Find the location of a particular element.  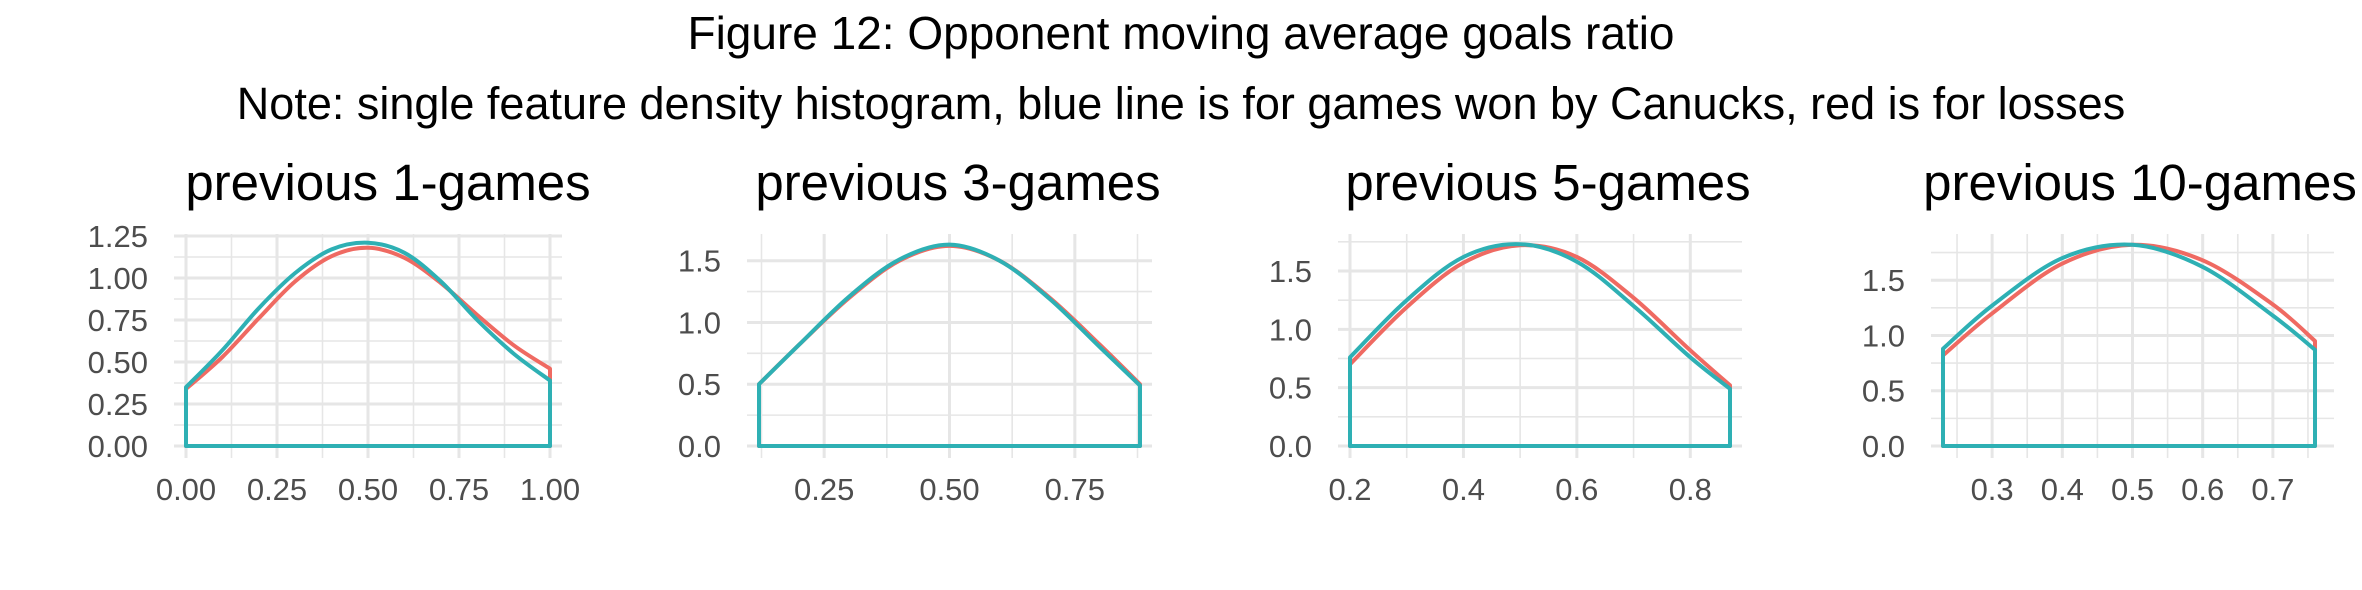

y-tick-label: 0.50 is located at coordinates (118, 362).